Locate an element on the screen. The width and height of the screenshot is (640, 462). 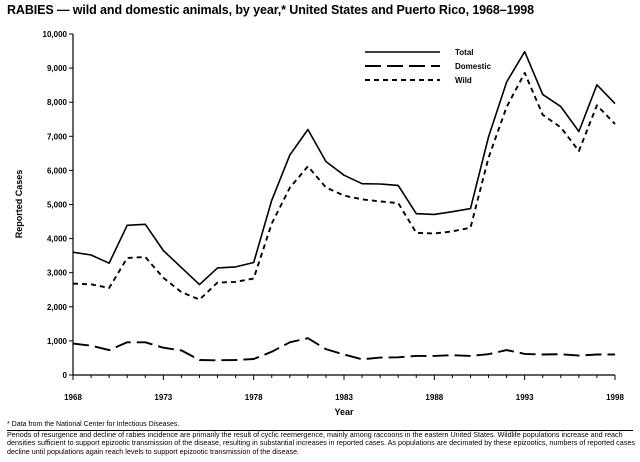
x-tick-label: 1968 is located at coordinates (73, 397).